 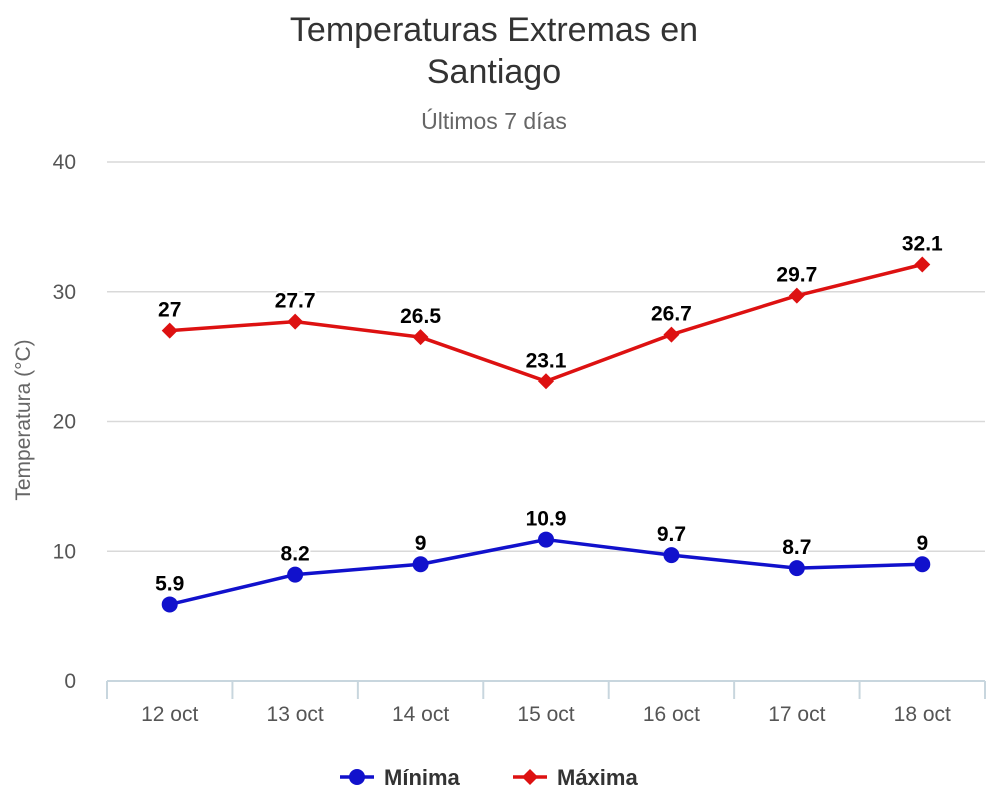 What do you see at coordinates (494, 121) in the screenshot?
I see `chart-subtitle: Últimos 7 días` at bounding box center [494, 121].